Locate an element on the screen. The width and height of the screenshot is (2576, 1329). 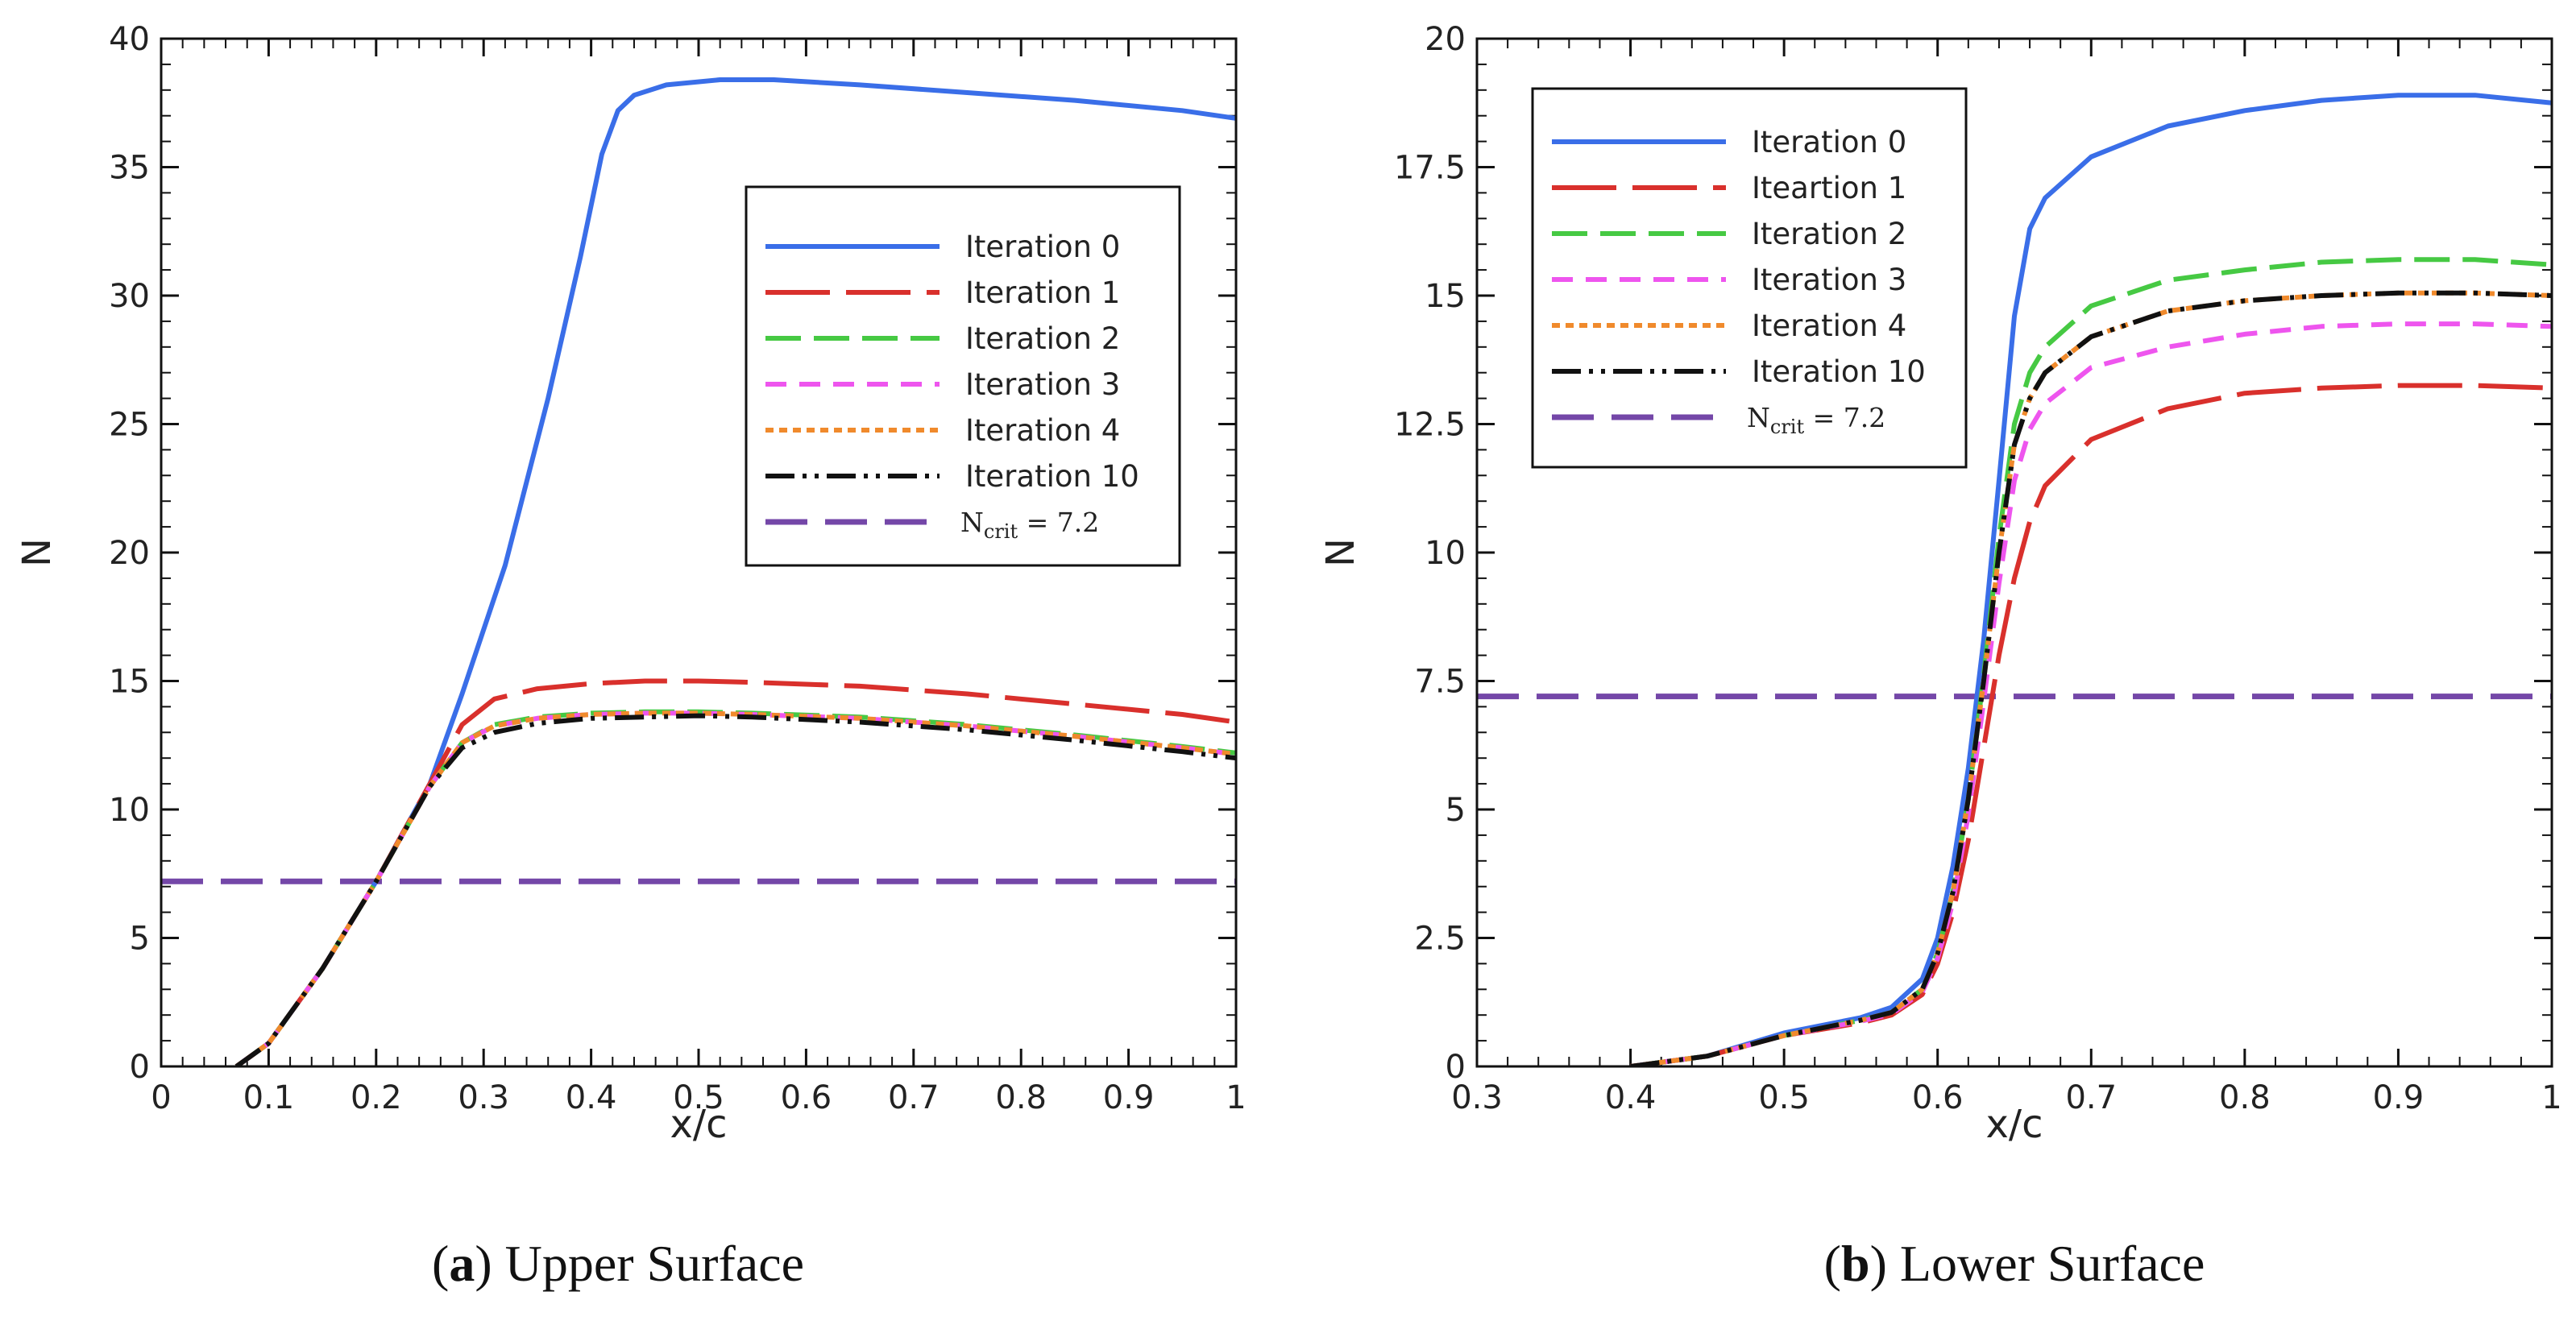
x-tick-label: 0.2 is located at coordinates (376, 1097).